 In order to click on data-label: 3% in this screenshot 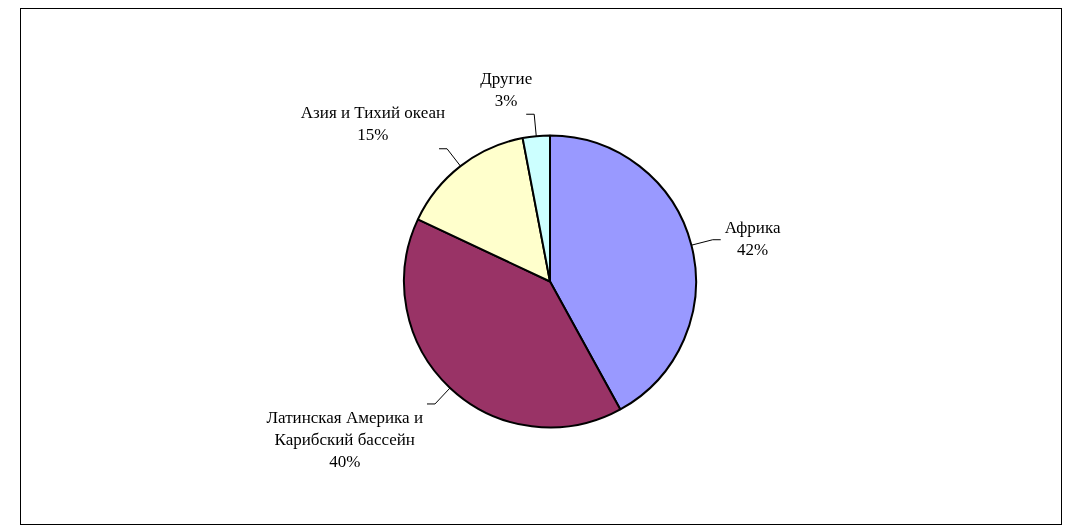, I will do `click(506, 100)`.